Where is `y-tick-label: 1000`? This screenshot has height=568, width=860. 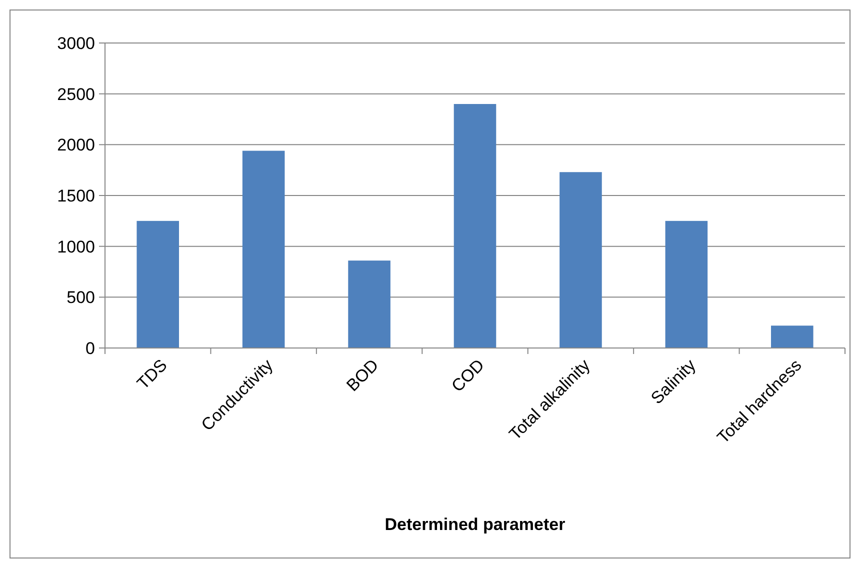
y-tick-label: 1000 is located at coordinates (76, 246).